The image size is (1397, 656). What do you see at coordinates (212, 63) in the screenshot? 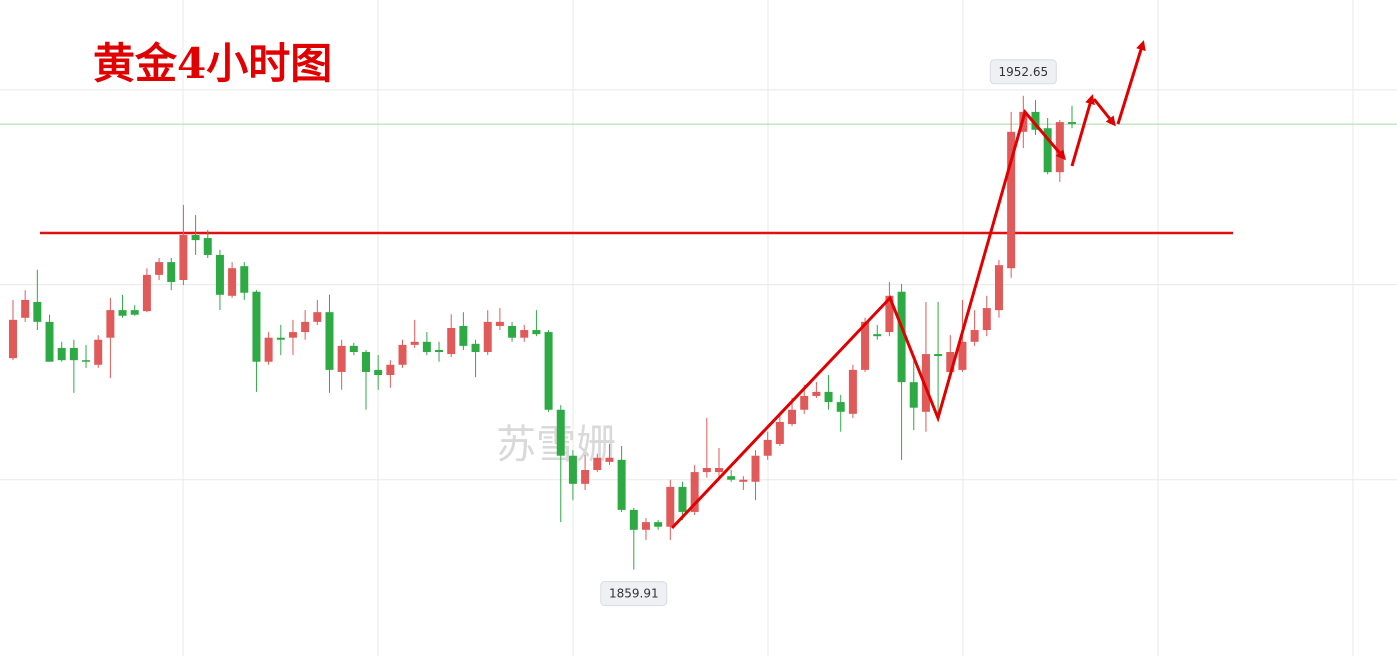
I see `chart-title: 黄金4小时图` at bounding box center [212, 63].